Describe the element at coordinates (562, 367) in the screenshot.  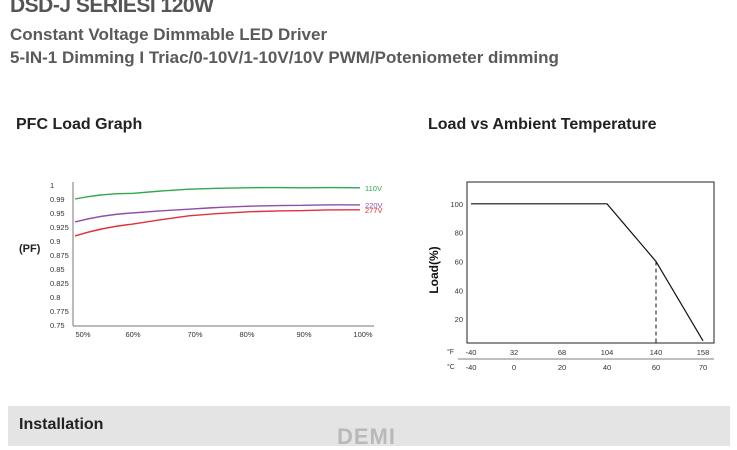
I see `temp-x-tick-c-label: 20` at that location.